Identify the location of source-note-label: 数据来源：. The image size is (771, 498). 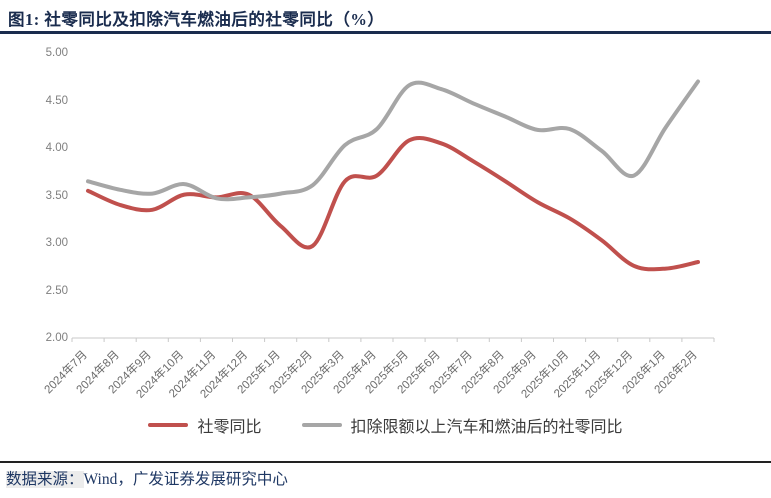
(45, 479).